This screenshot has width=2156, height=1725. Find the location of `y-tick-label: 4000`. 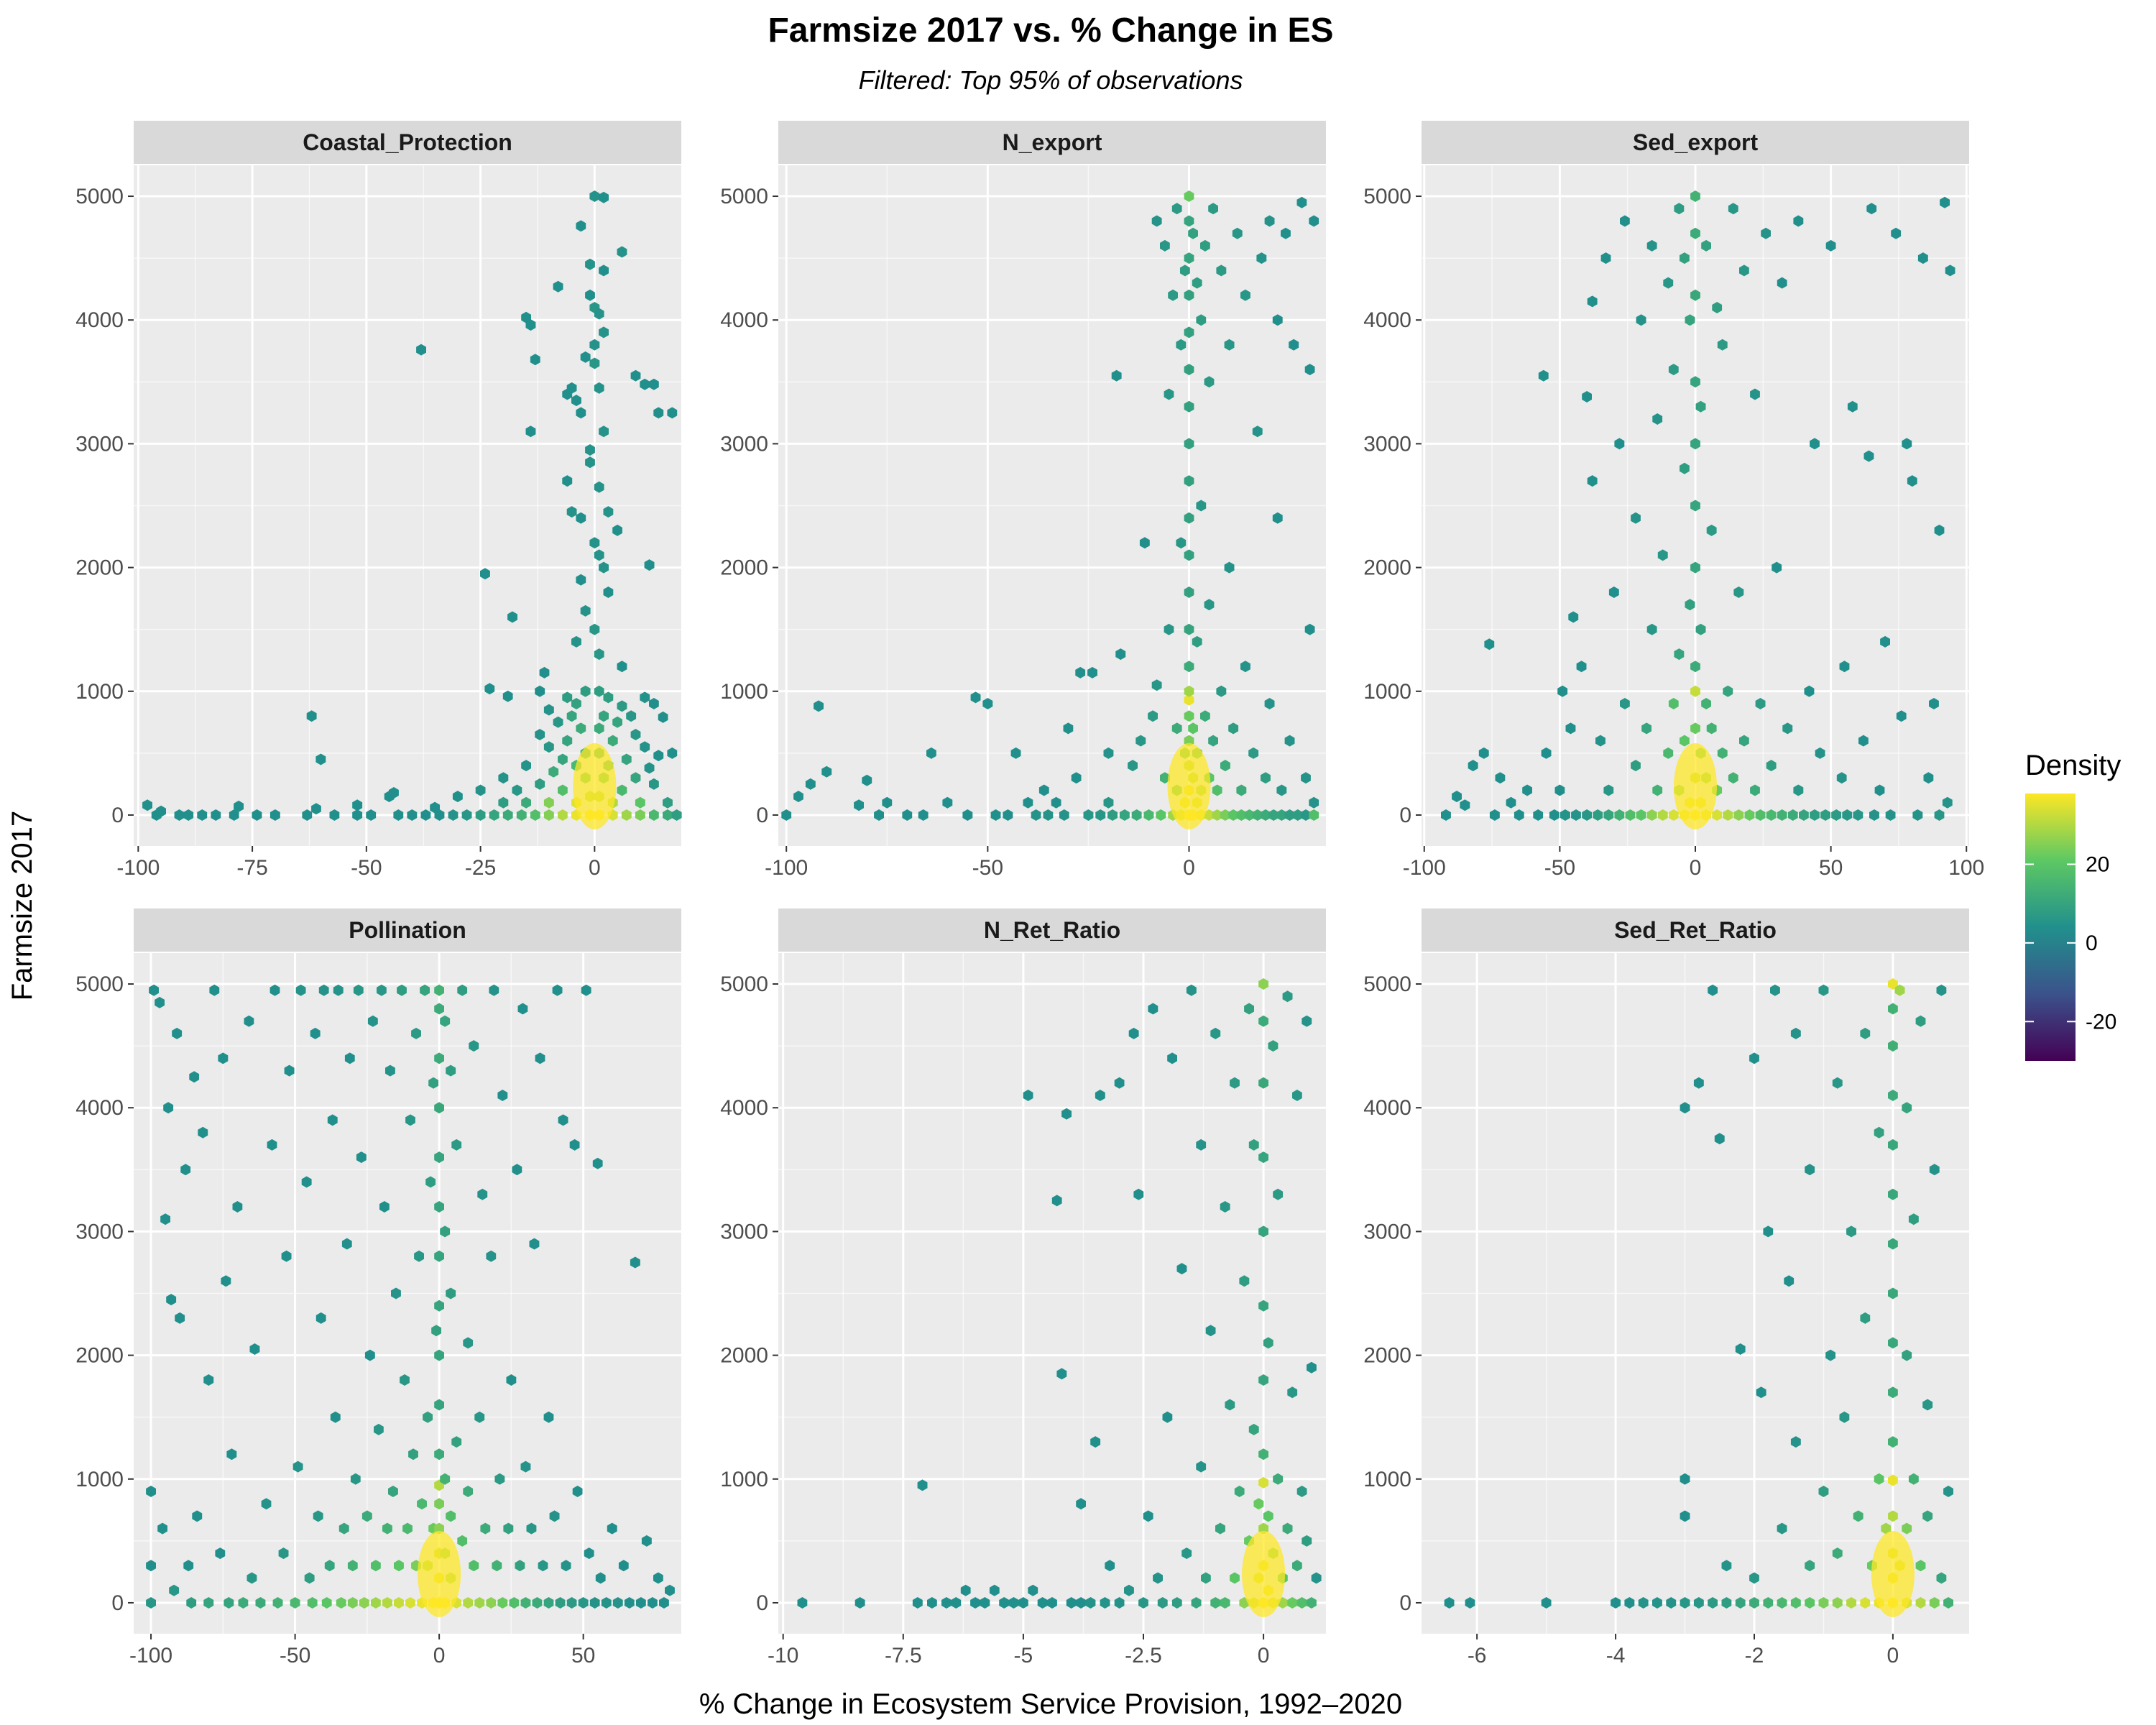

y-tick-label: 4000 is located at coordinates (744, 320).